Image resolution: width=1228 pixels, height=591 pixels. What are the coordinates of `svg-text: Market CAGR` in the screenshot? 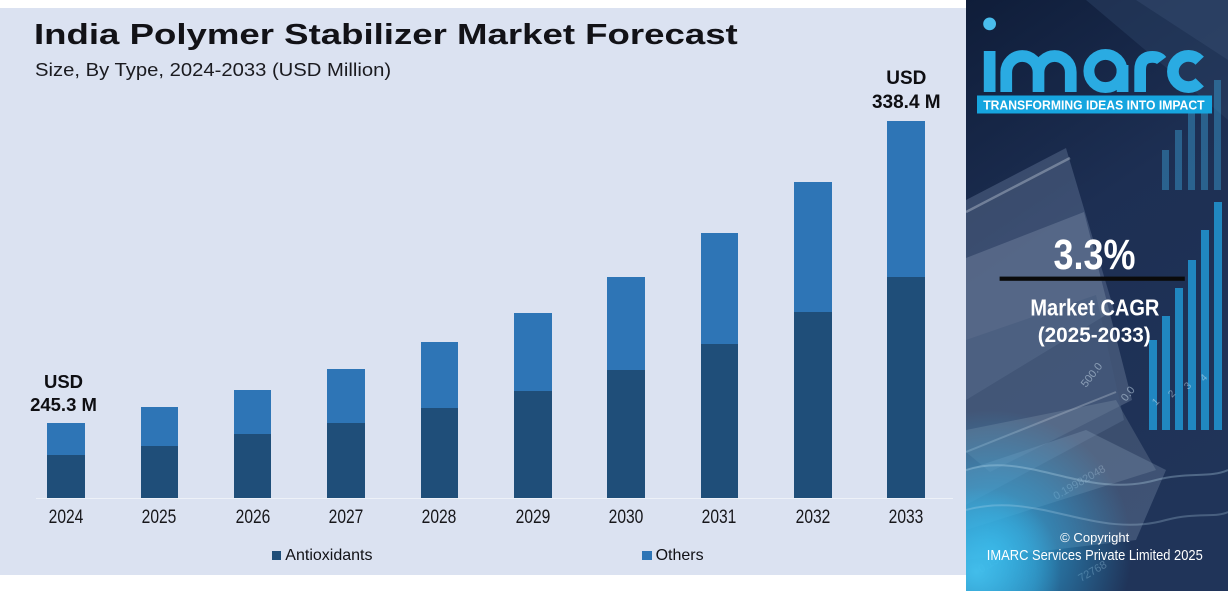 It's located at (1094, 308).